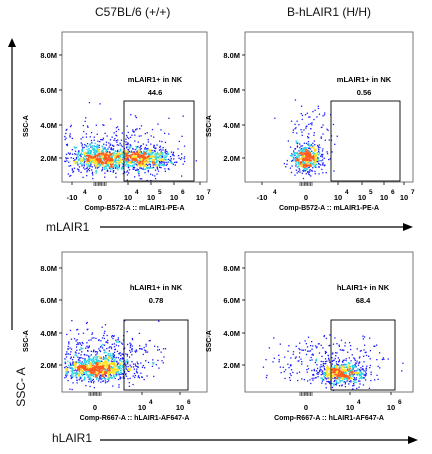  What do you see at coordinates (306, 407) in the screenshot?
I see `x-tick-label: 0` at bounding box center [306, 407].